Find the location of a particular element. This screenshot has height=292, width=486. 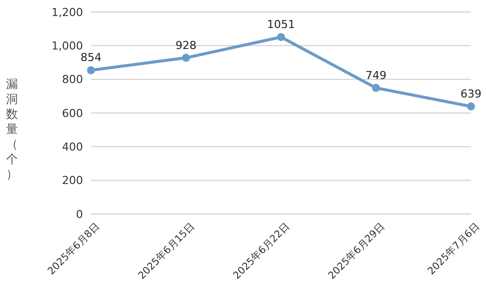

y-tick-label: 200 is located at coordinates (72, 181).